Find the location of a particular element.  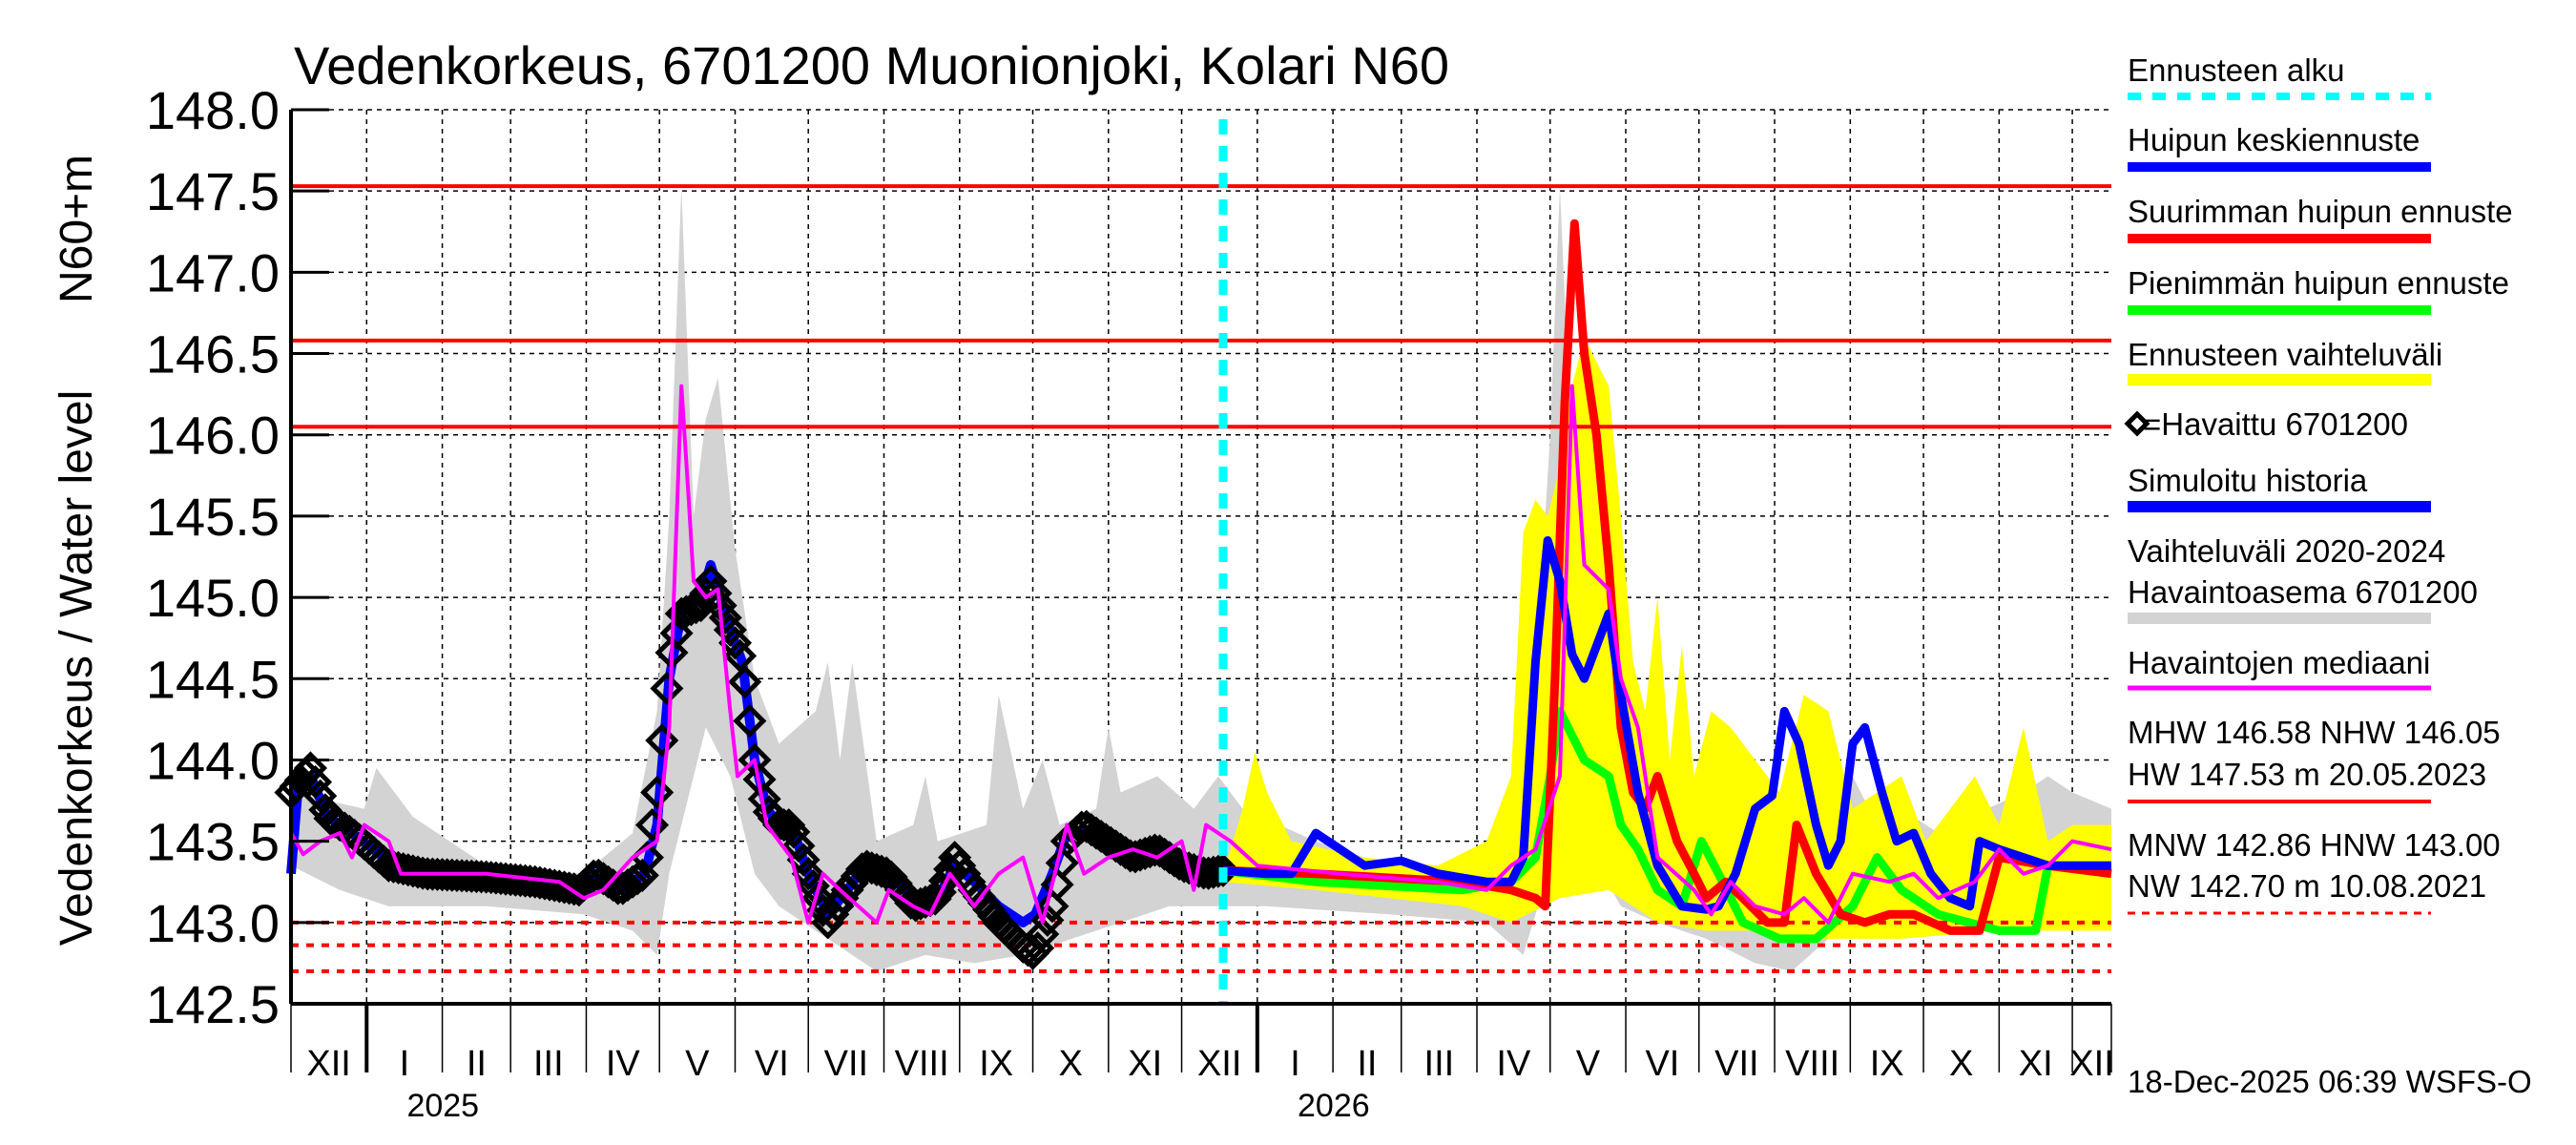

legend-max-peak-label: Suurimman huipun ennuste is located at coordinates (2320, 212).